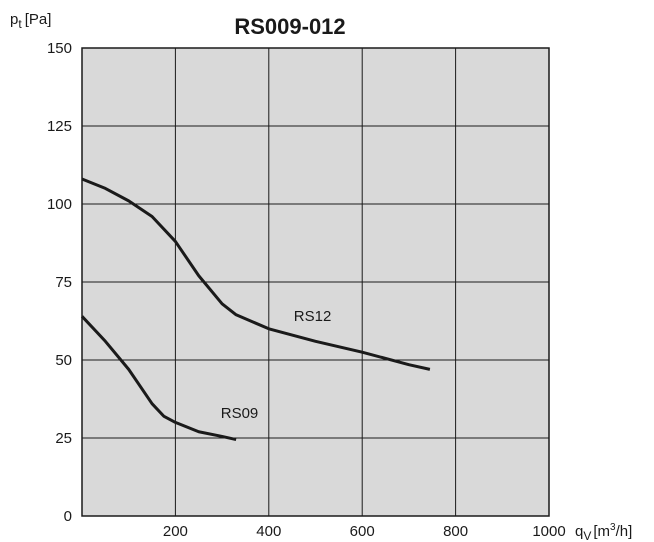  What do you see at coordinates (59, 126) in the screenshot?
I see `y-tick-label: 125` at bounding box center [59, 126].